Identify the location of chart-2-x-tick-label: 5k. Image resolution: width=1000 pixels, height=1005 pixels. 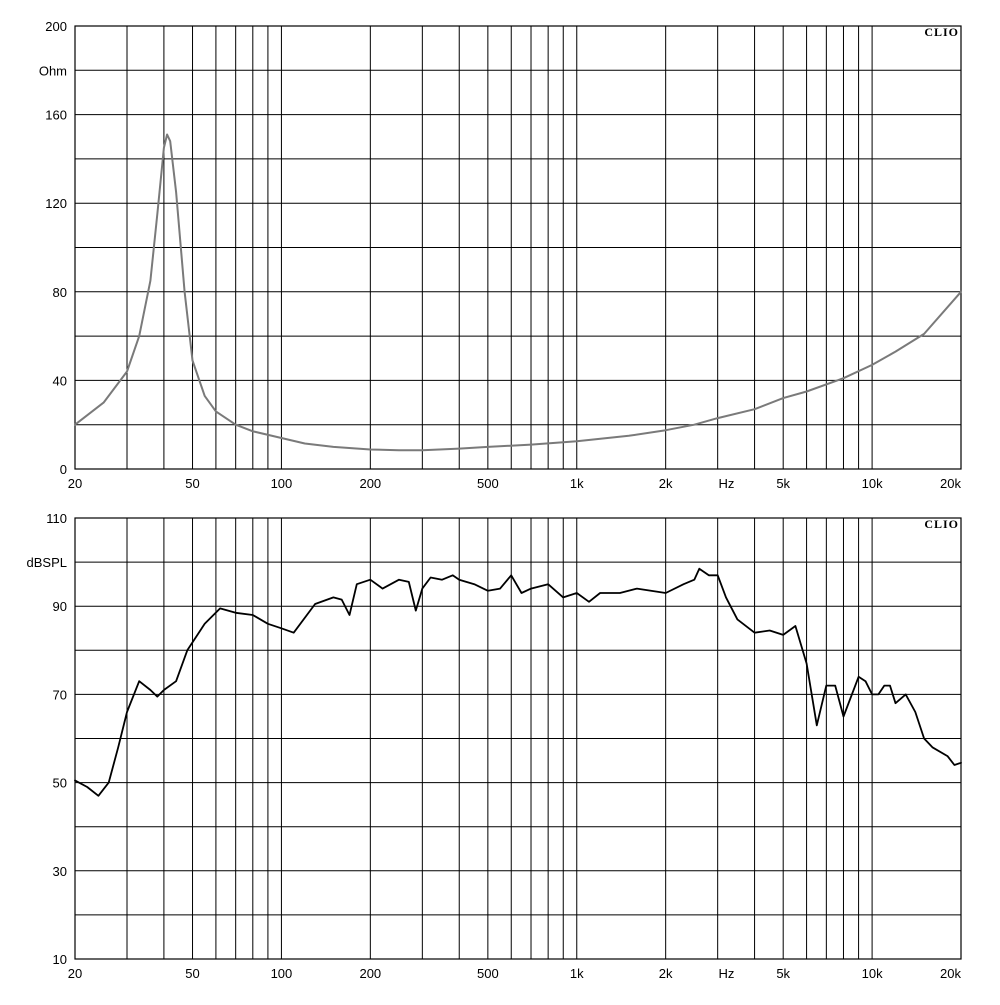
(783, 973).